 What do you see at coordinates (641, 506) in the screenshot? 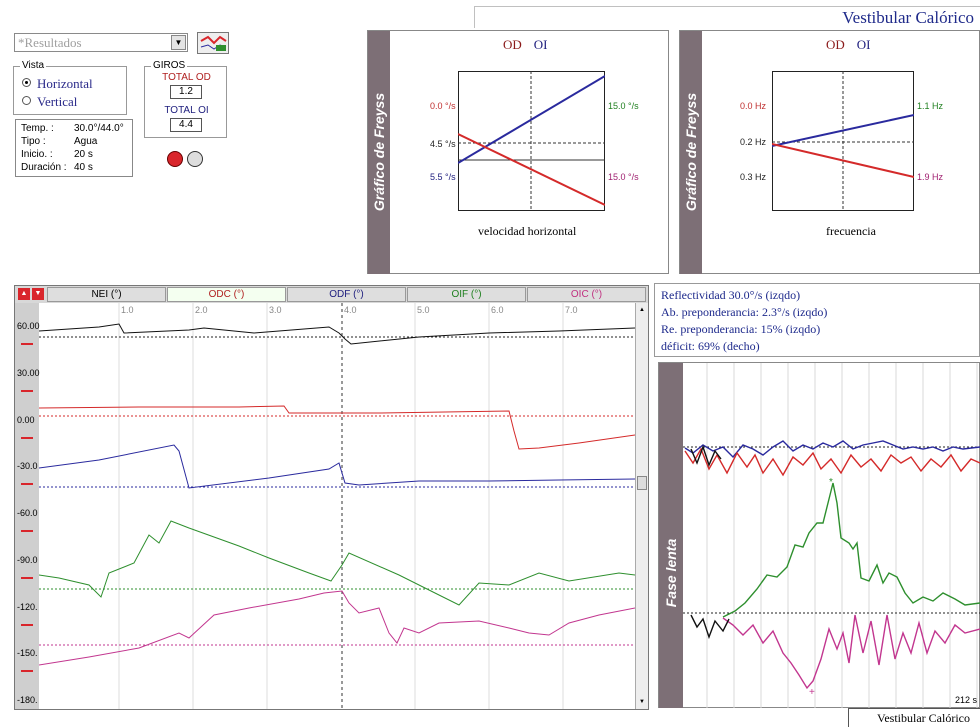
I see `trace-scrollbar: ▲ ▼` at bounding box center [641, 506].